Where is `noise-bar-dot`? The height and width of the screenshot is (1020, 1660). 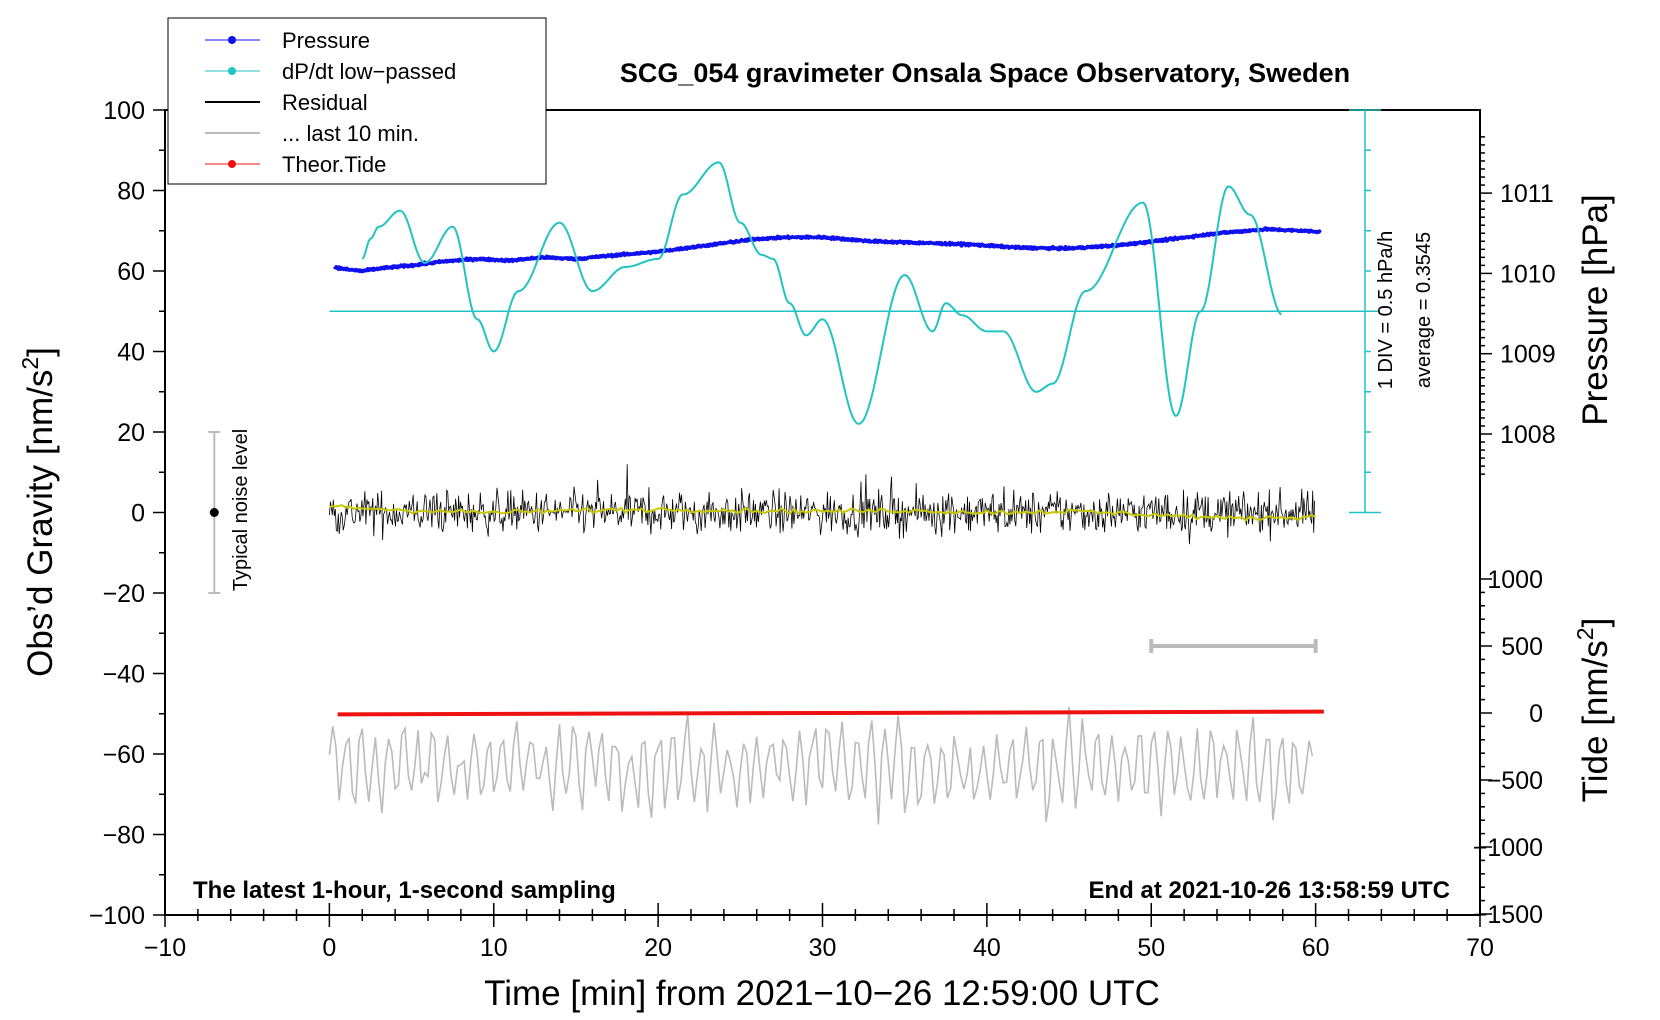 noise-bar-dot is located at coordinates (214, 512).